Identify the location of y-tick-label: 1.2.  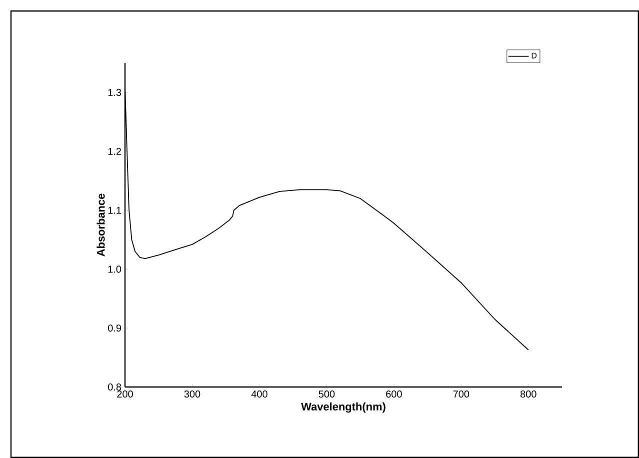
(114, 151).